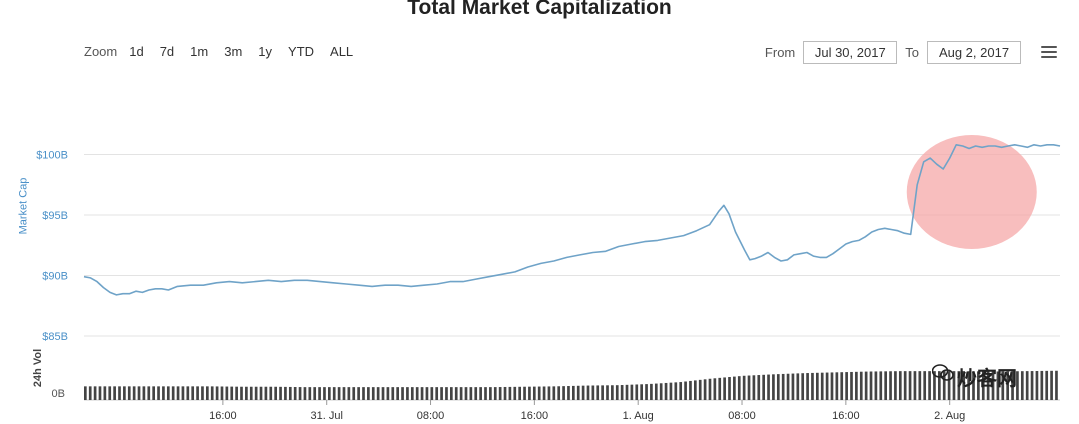  I want to click on to-date-input: Aug 2, 2017, so click(974, 52).